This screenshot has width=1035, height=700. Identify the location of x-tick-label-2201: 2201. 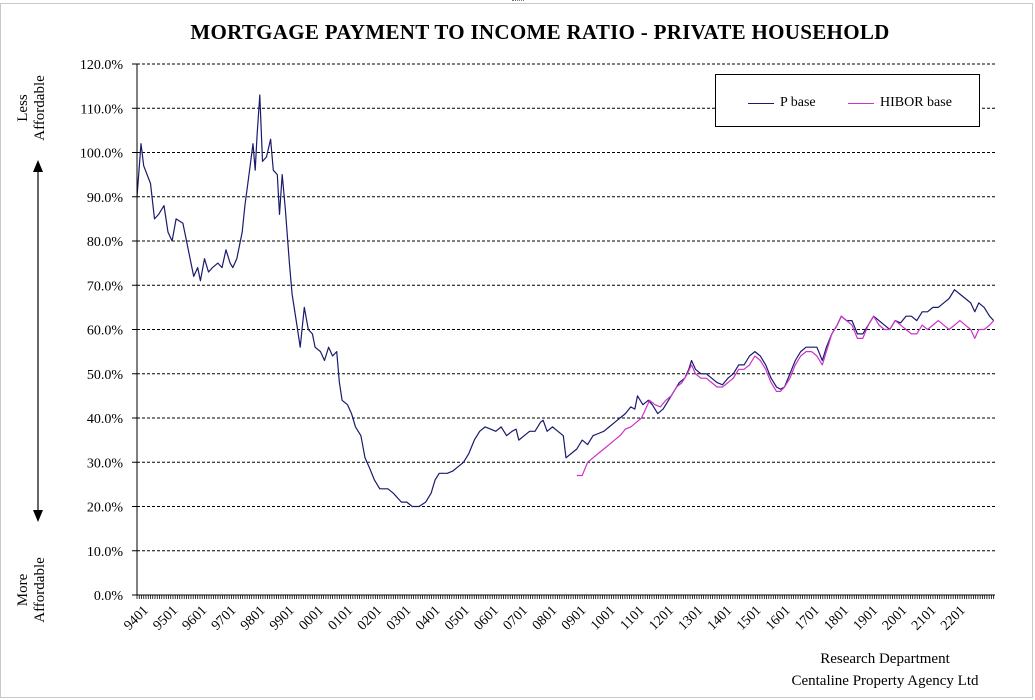
(953, 618).